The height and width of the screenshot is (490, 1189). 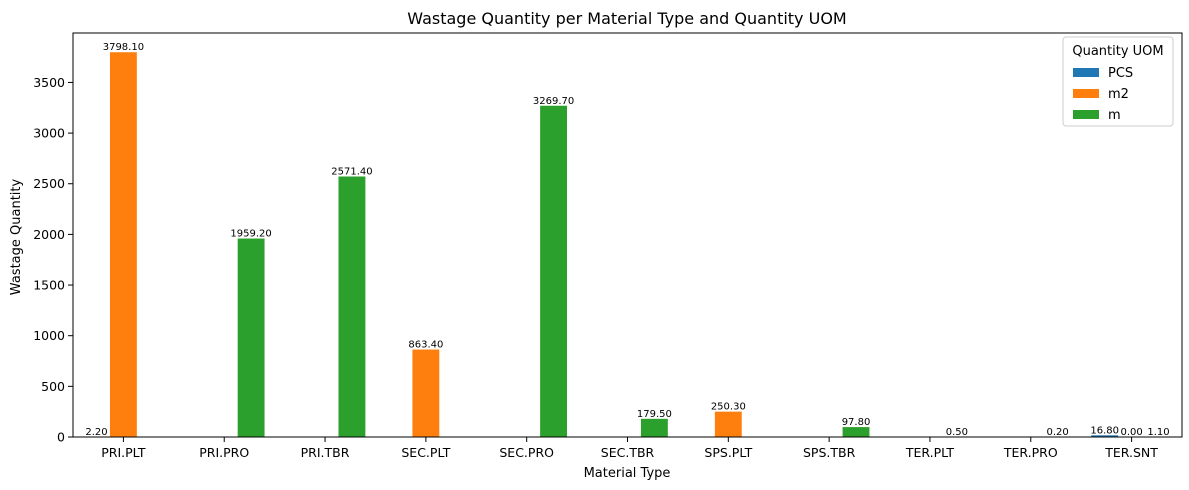 I want to click on data-label: 0.20, so click(x=1058, y=432).